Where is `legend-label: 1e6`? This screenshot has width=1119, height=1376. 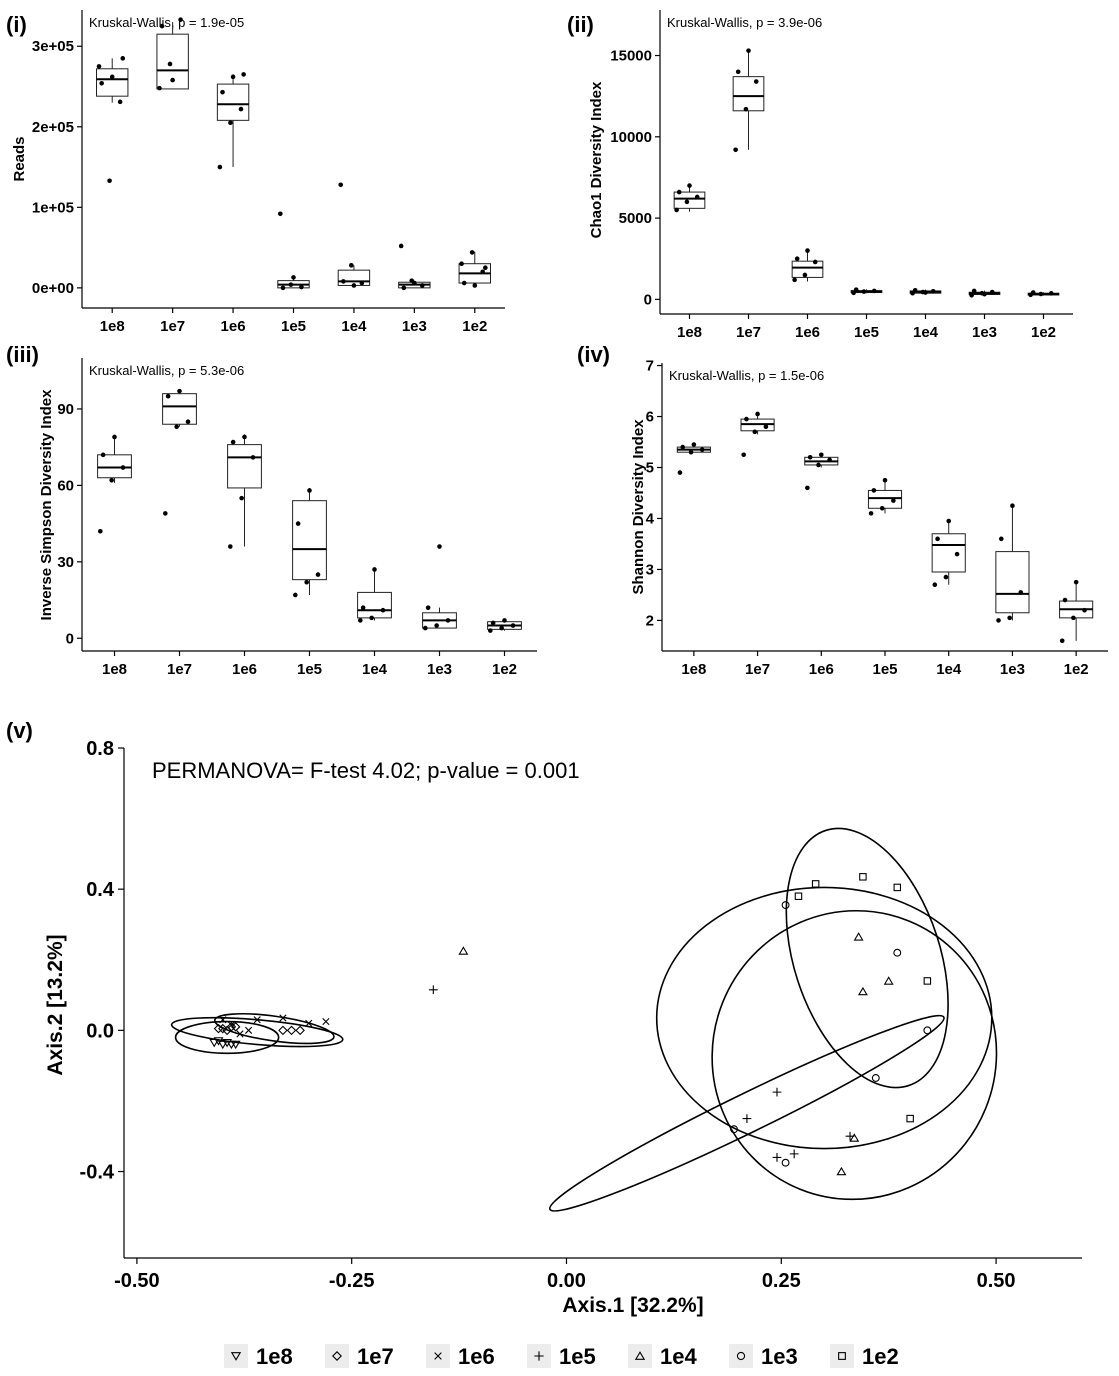 legend-label: 1e6 is located at coordinates (476, 1356).